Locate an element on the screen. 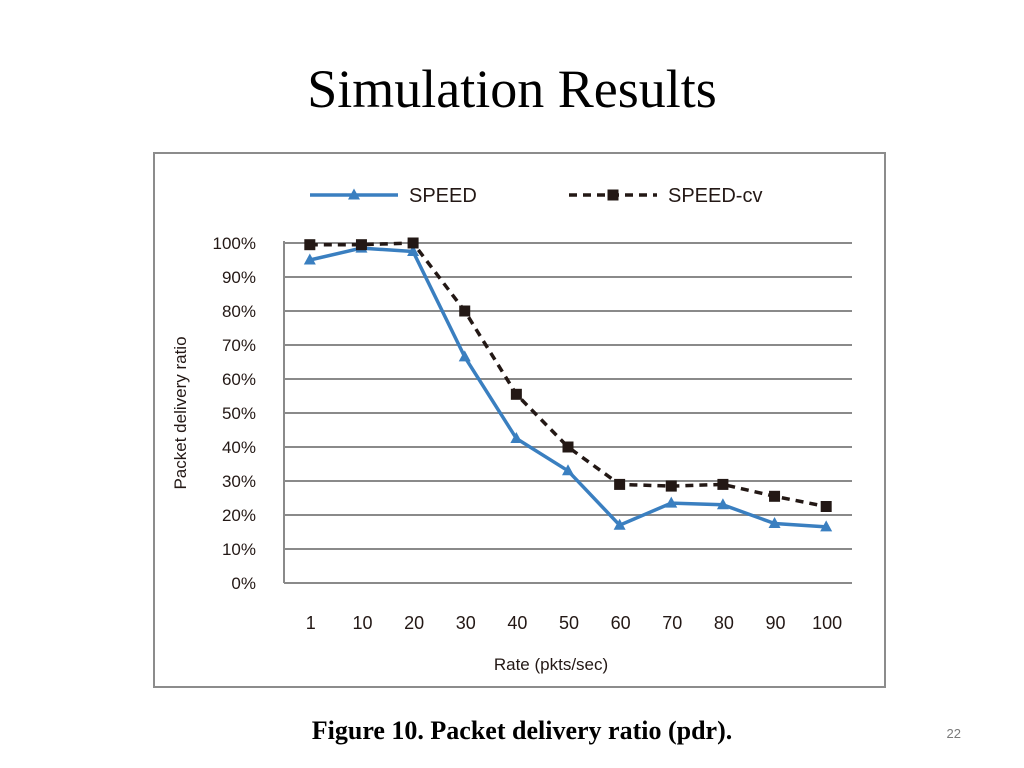 Image resolution: width=1024 pixels, height=768 pixels. y-tick-label: 20% is located at coordinates (239, 515).